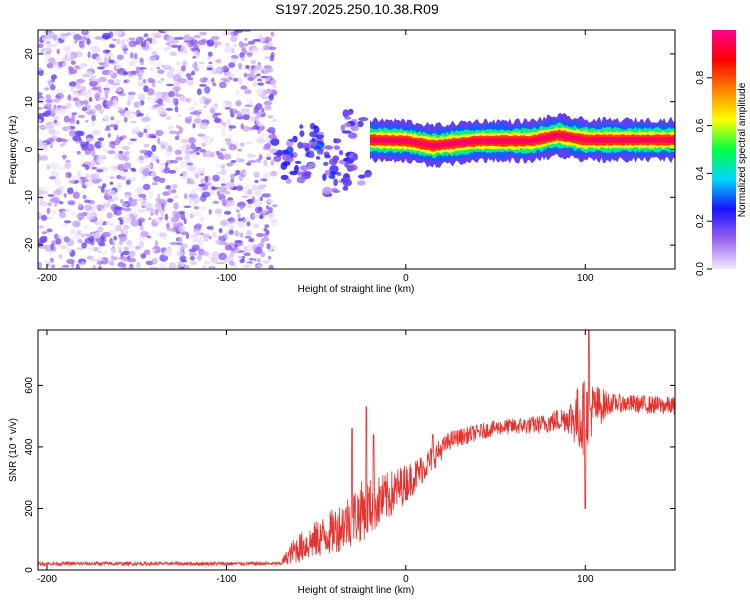 This screenshot has width=750, height=600. I want to click on x-tick-label: -200, so click(47, 579).